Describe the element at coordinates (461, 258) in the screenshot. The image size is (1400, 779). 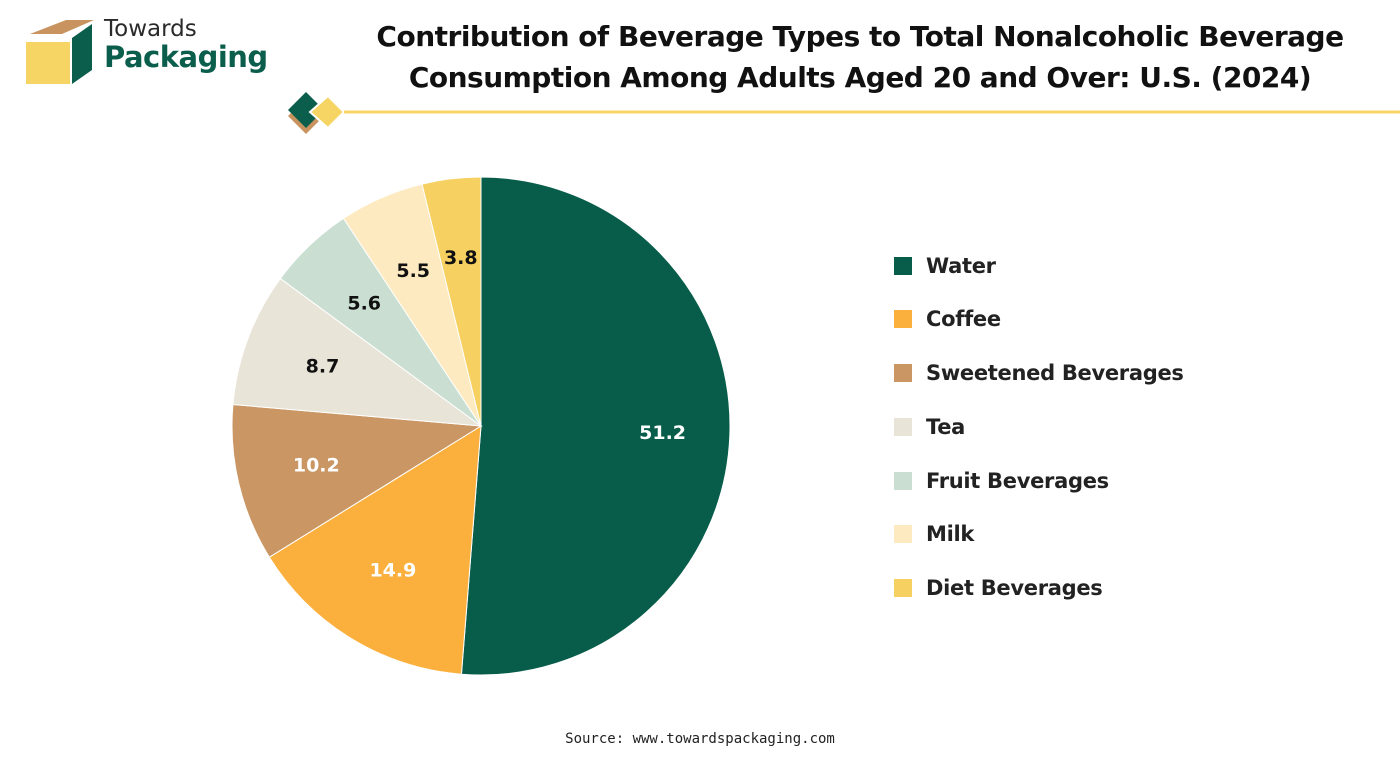
I see `slice-label-diet-beverages: 3.8` at that location.